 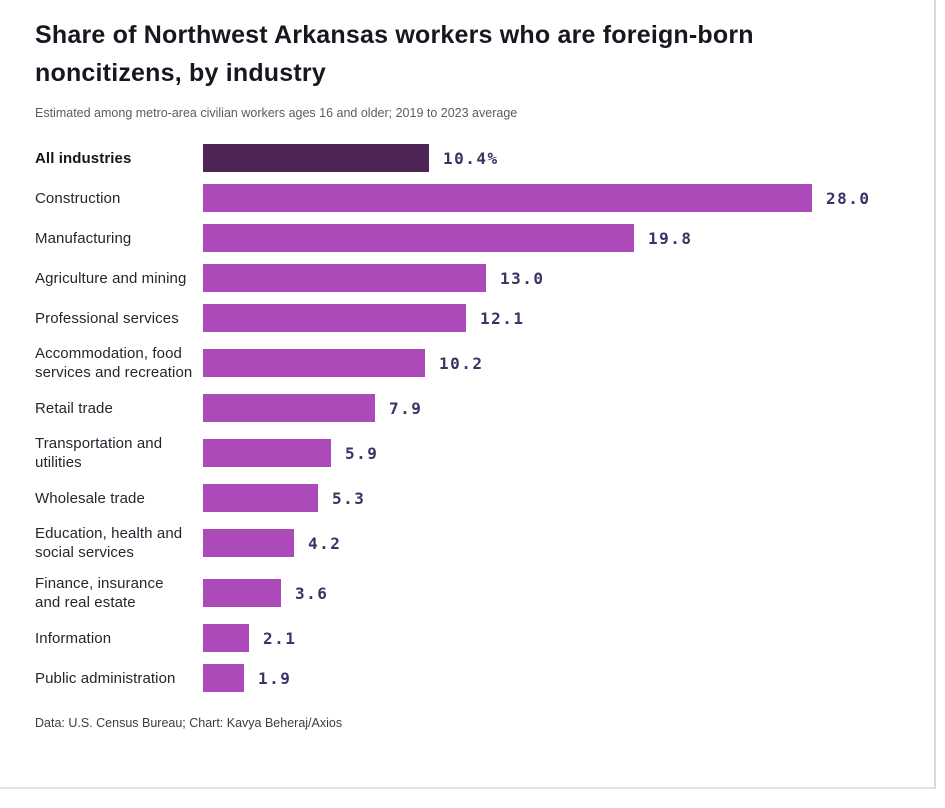 I want to click on chart-row: Professional services 12.1, so click(x=484, y=318).